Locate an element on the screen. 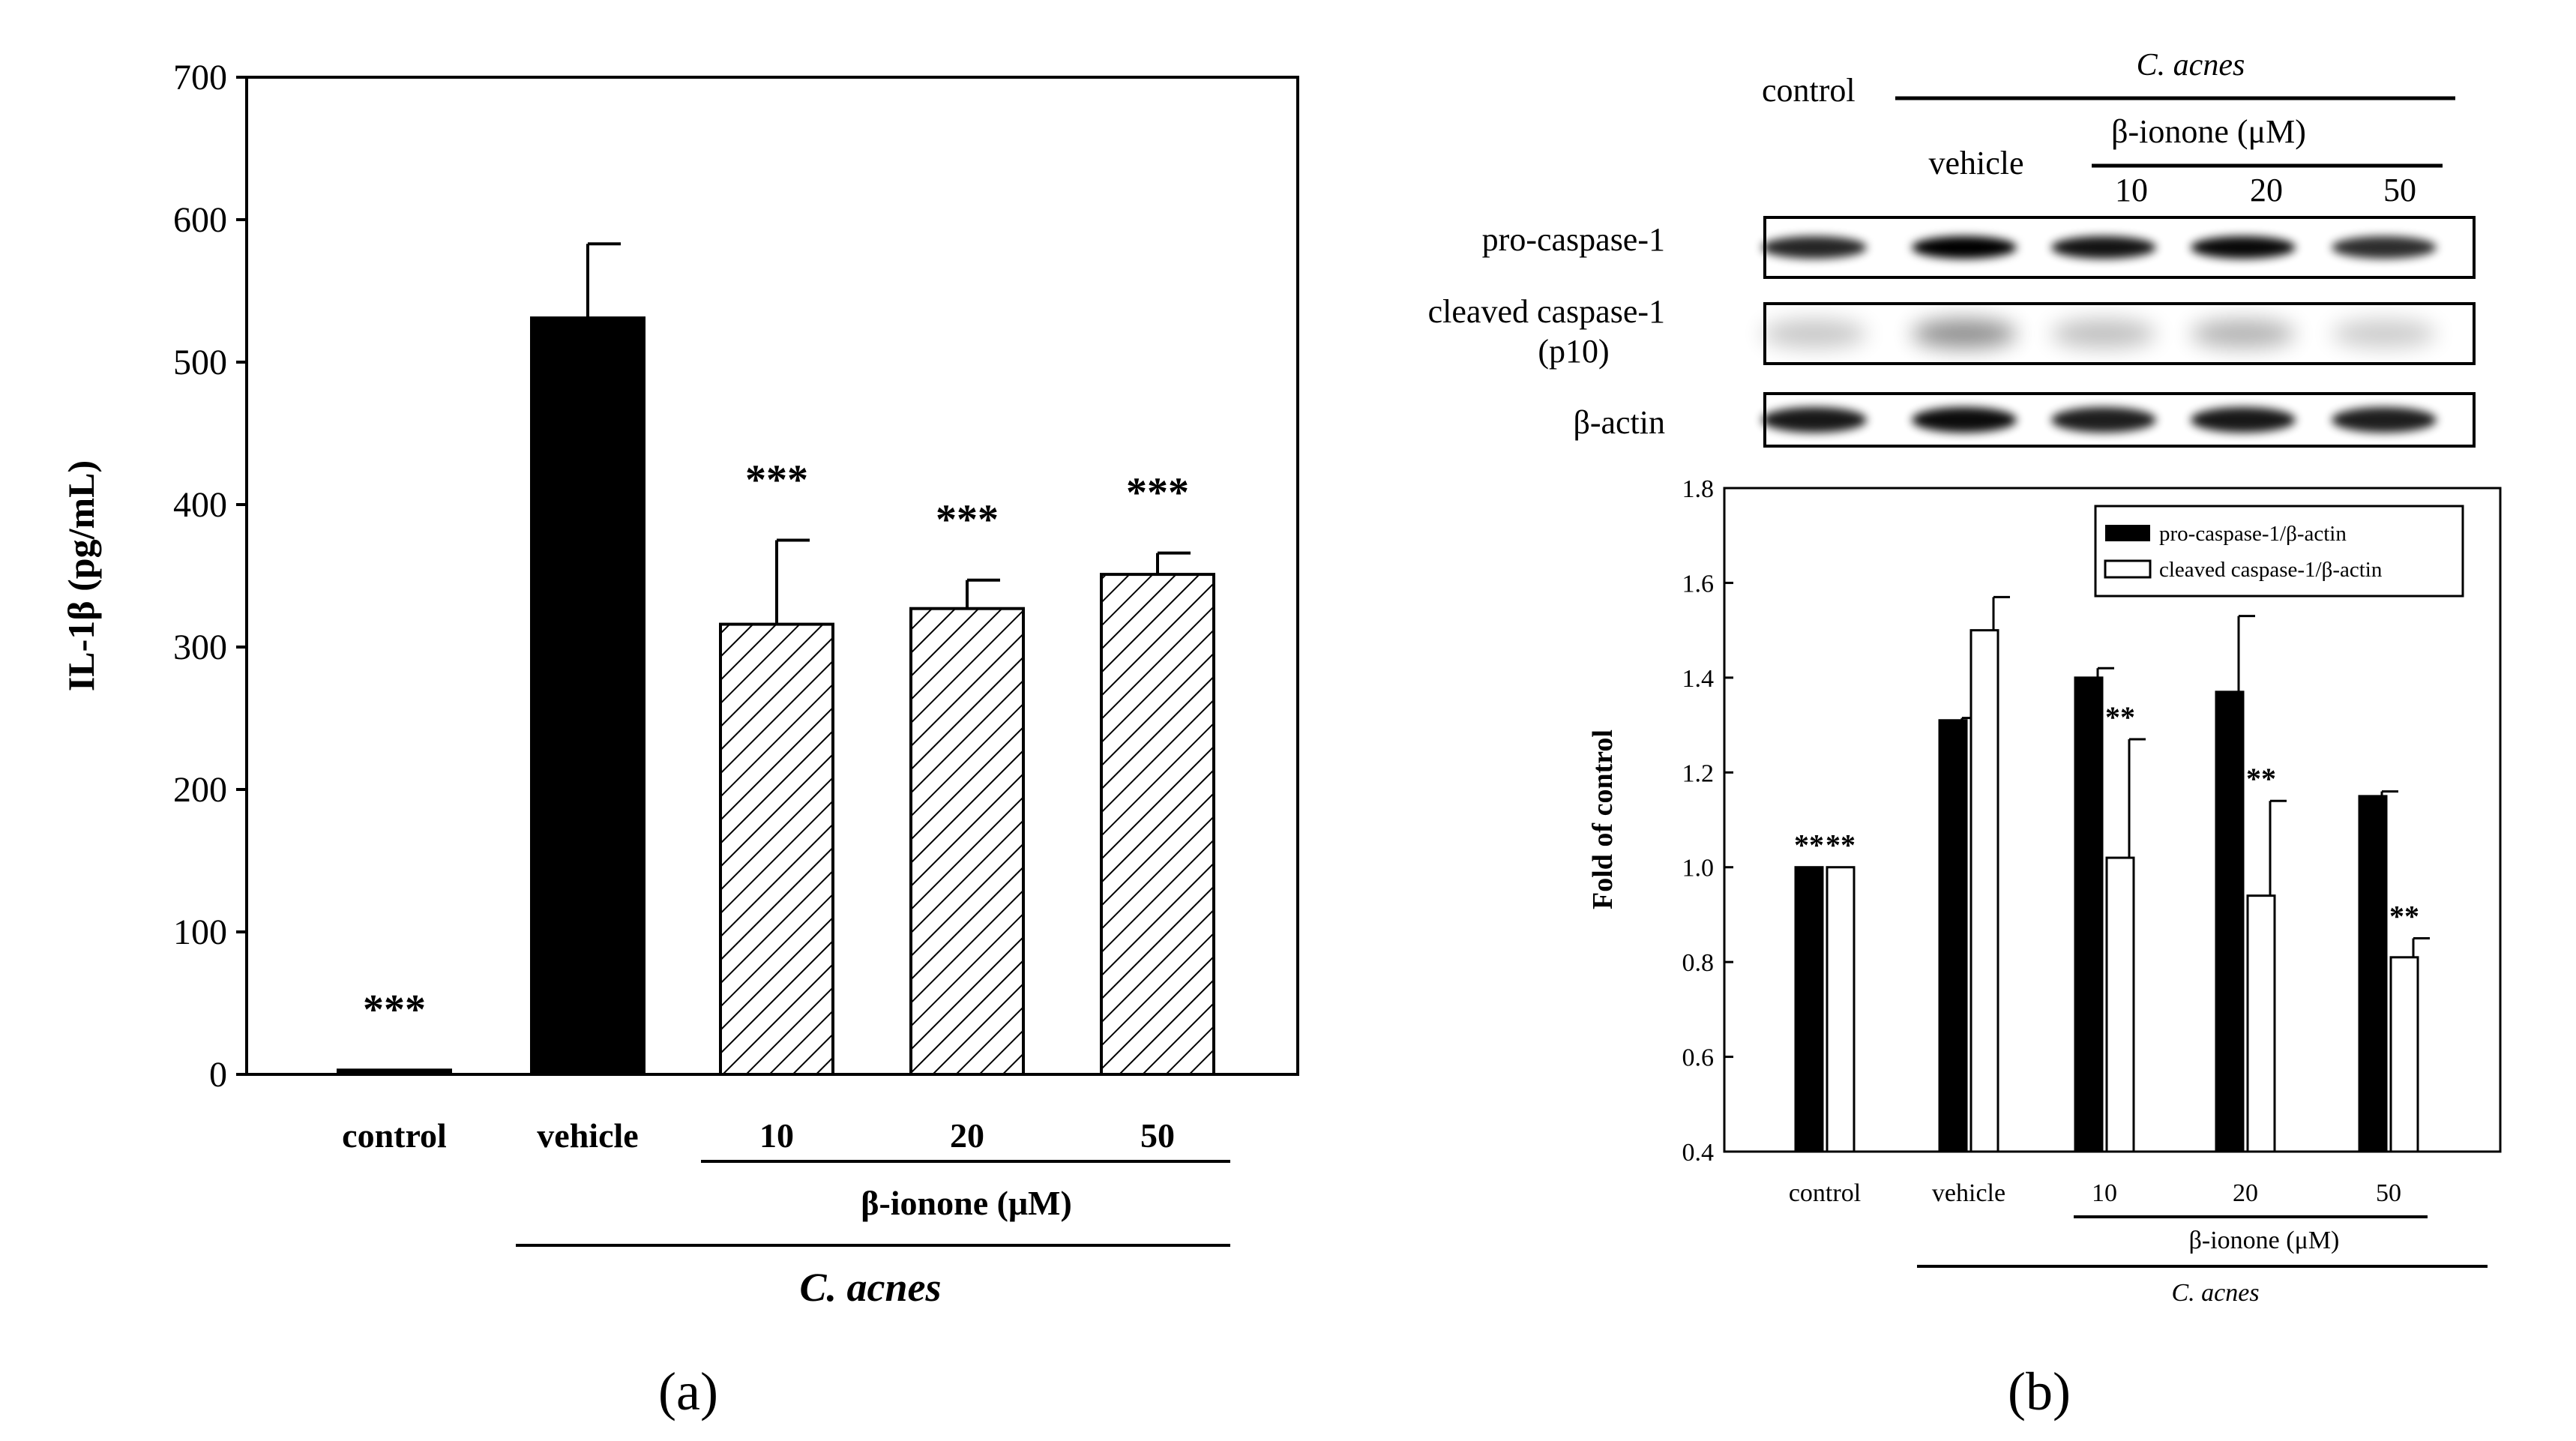 The image size is (2576, 1441). legend-label-pro-caspase: pro-caspase-1/β-actin is located at coordinates (2253, 534).